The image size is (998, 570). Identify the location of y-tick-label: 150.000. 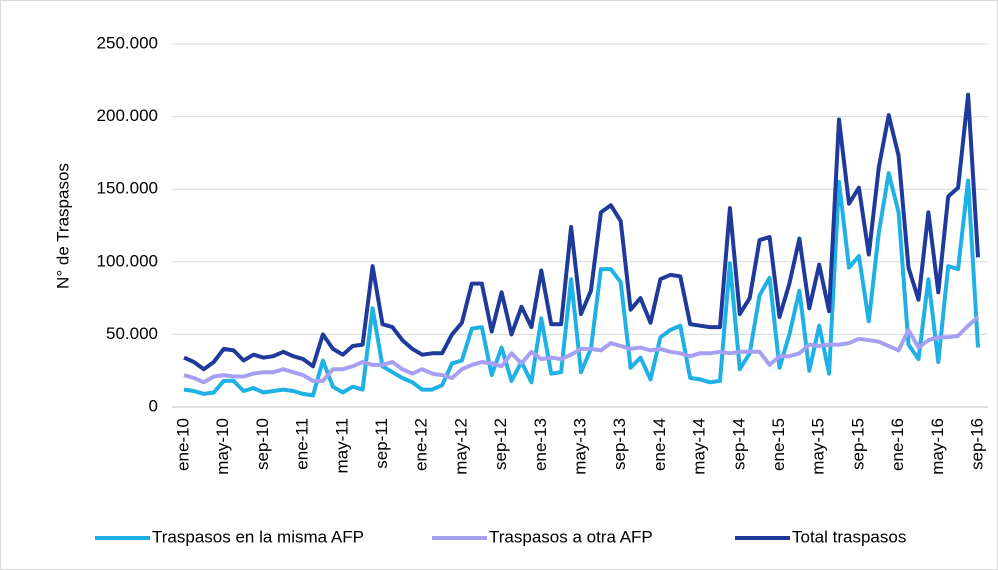
(127, 188).